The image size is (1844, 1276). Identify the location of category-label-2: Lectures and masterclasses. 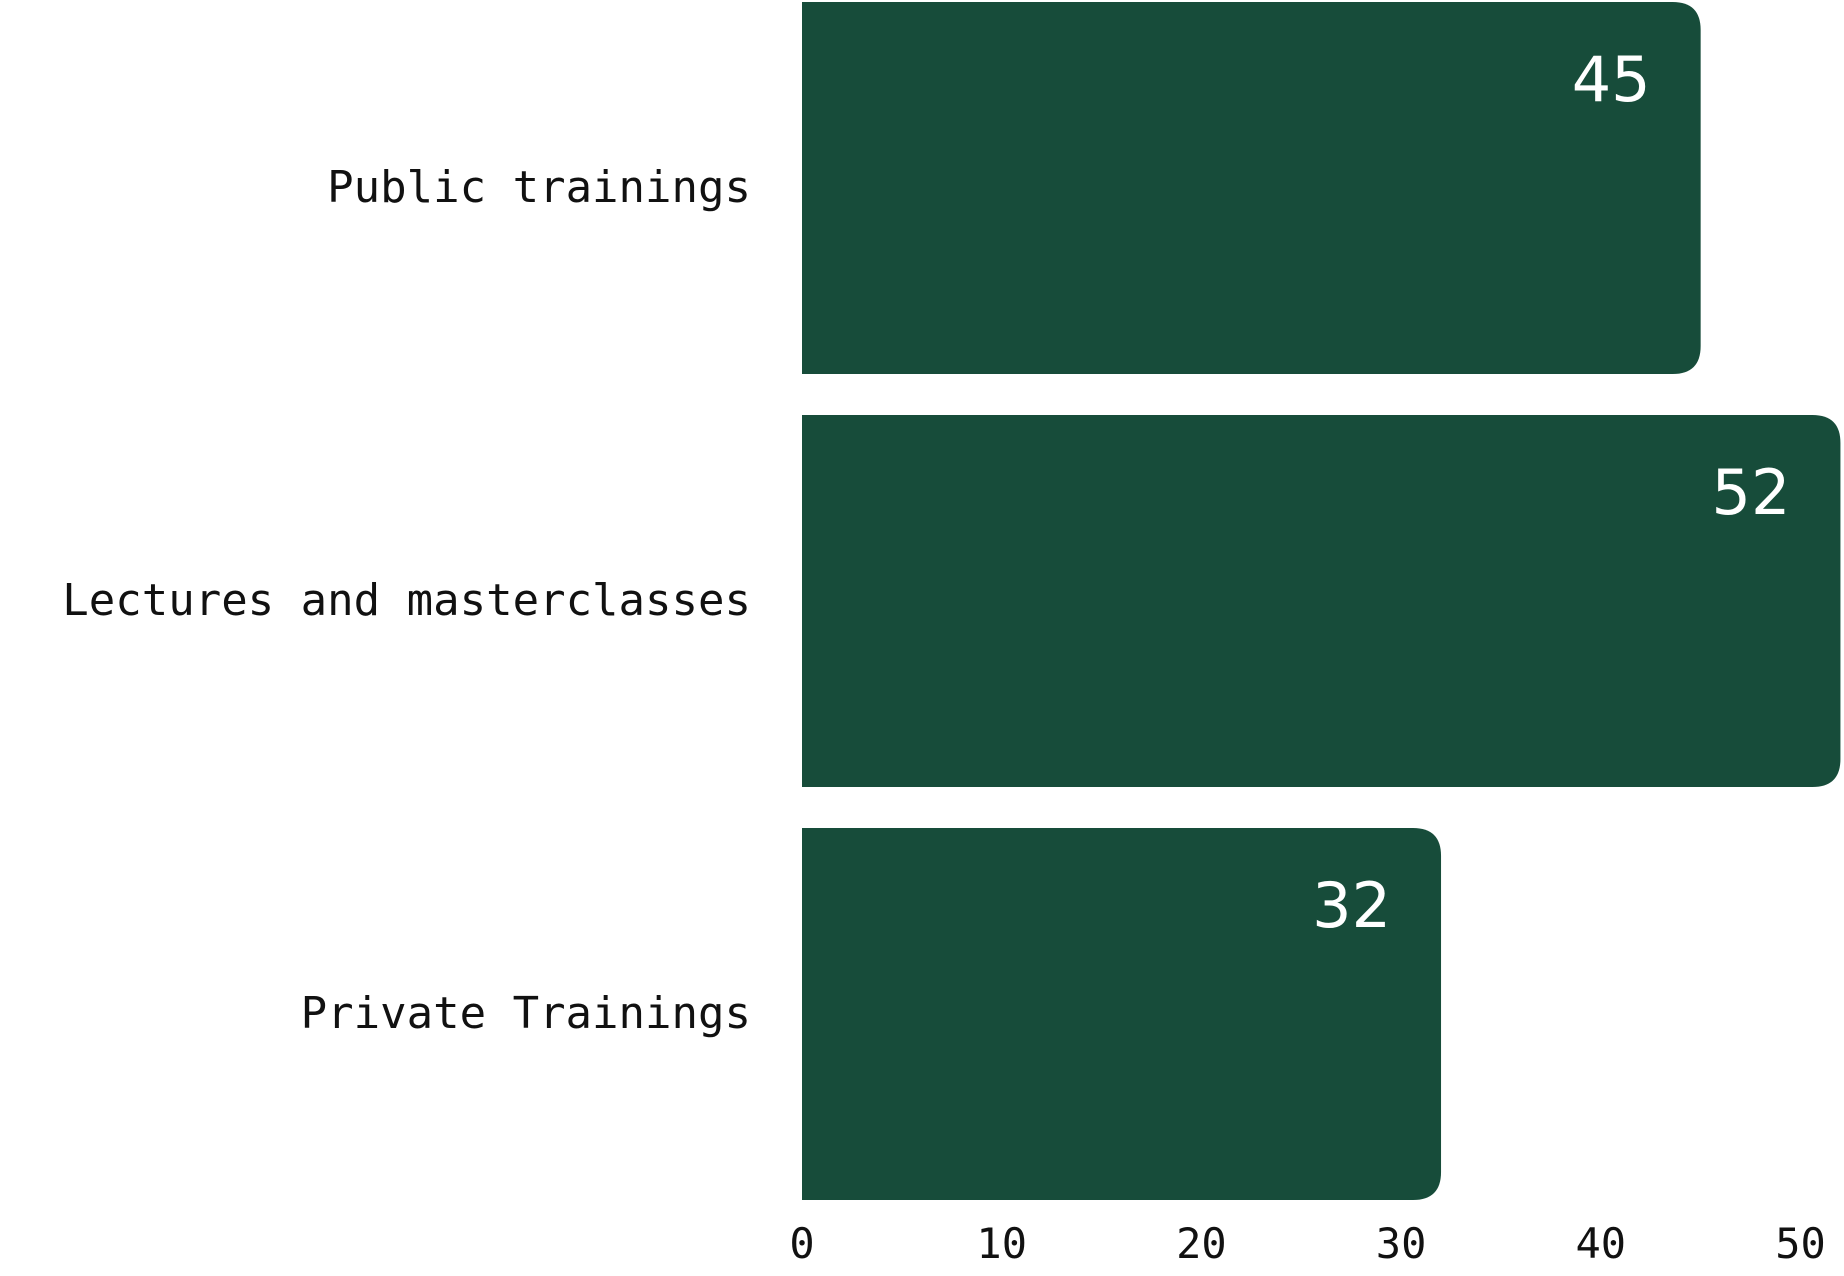
(406, 600).